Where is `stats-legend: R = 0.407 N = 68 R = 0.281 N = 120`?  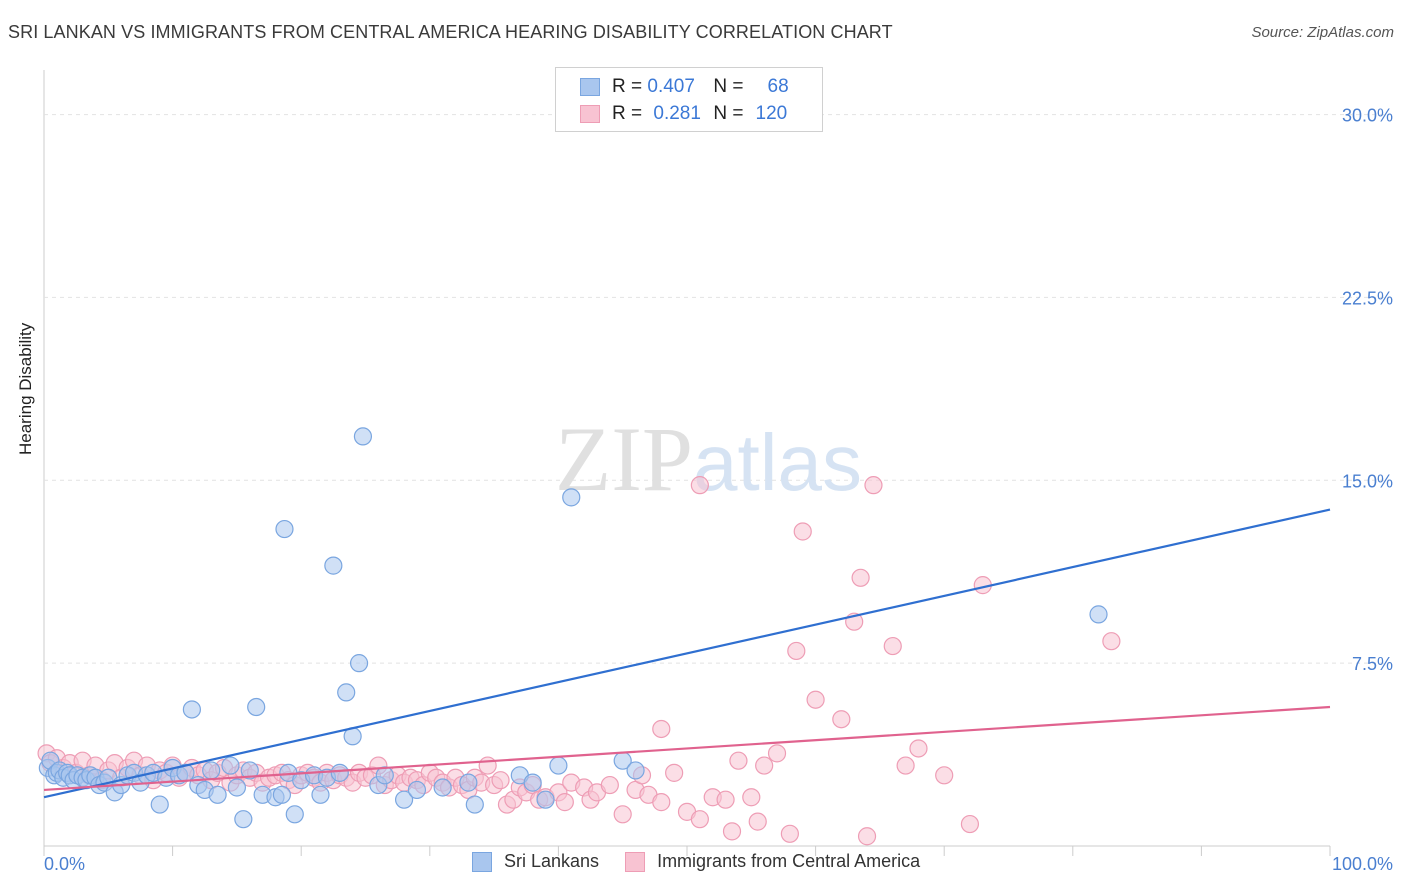
stats-legend: R = 0.407 N = 68 R = 0.281 N = 120 is located at coordinates (689, 99).